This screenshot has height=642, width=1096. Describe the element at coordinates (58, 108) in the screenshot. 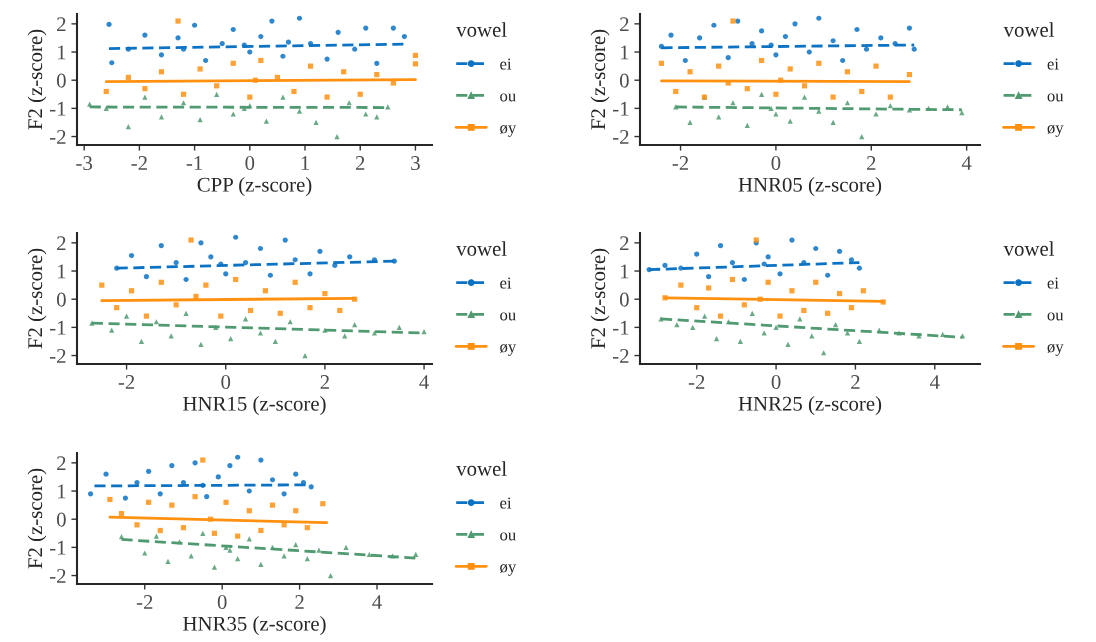

I see `y-tick-label: -1` at that location.